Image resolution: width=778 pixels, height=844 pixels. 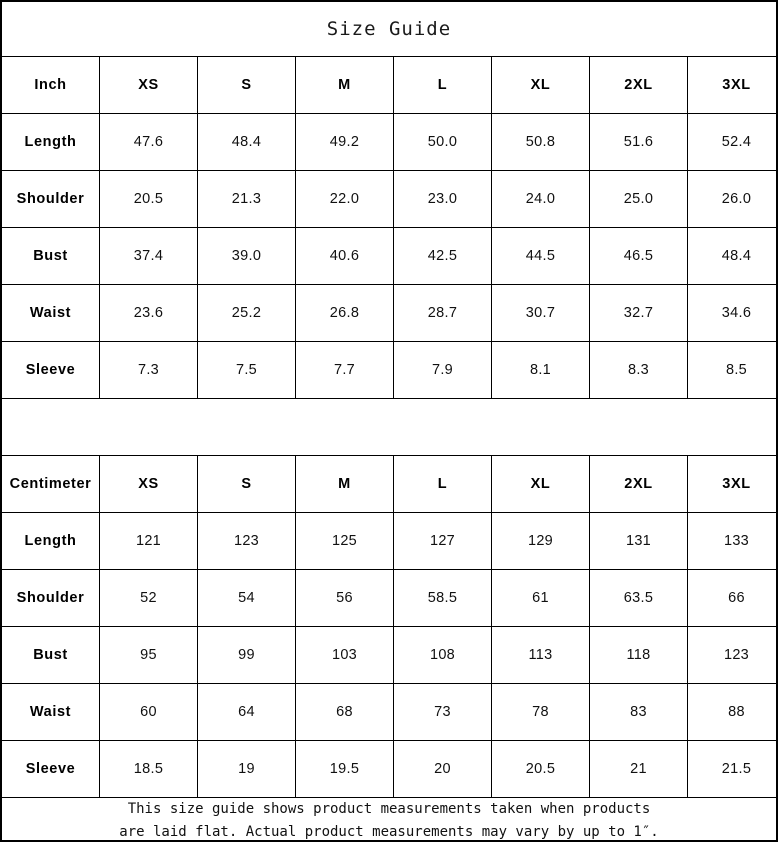 What do you see at coordinates (639, 313) in the screenshot?
I see `cell-waist-2xl: 32.7` at bounding box center [639, 313].